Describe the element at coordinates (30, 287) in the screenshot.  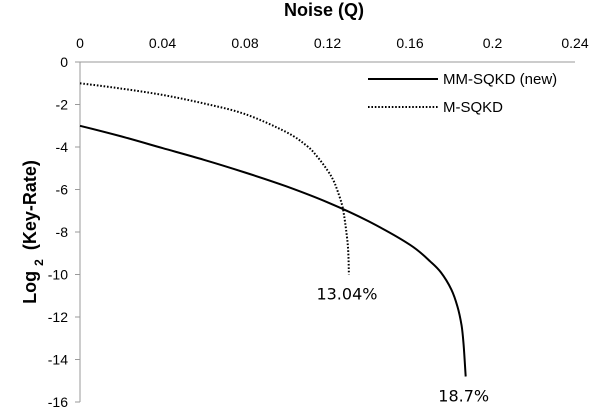
I see `y-axis-title-main: Log` at that location.